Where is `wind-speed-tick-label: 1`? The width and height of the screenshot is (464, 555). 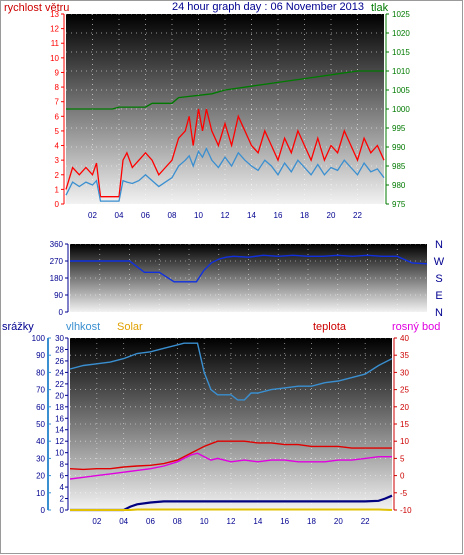
wind-speed-tick-label: 1 is located at coordinates (57, 189).